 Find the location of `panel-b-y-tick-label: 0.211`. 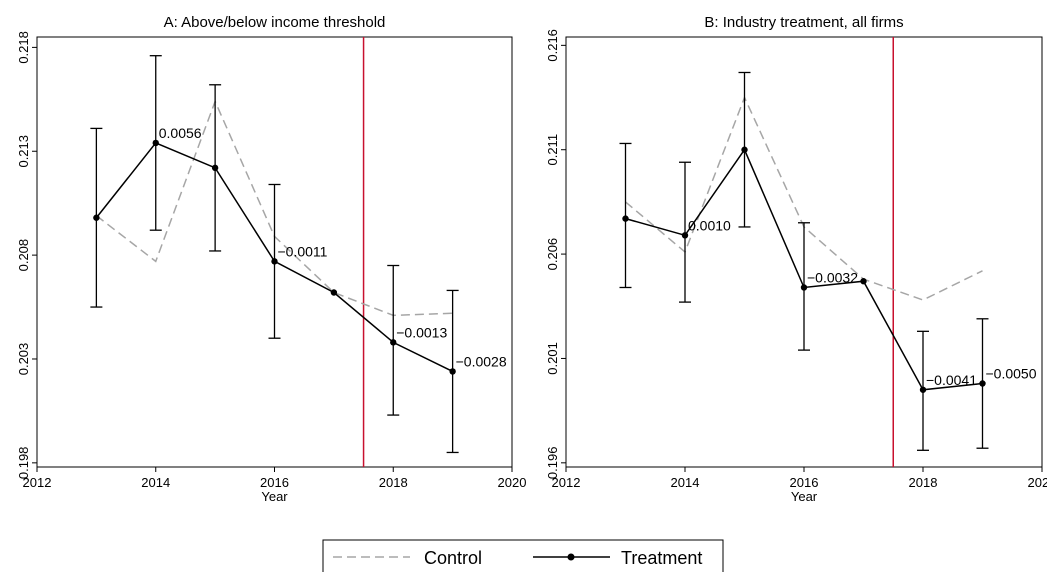

panel-b-y-tick-label: 0.211 is located at coordinates (552, 150).